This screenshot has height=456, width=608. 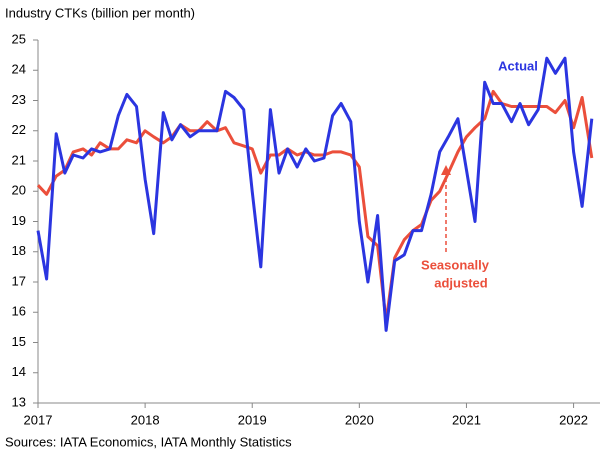 I want to click on y-tick-label: 16, so click(x=19, y=311).